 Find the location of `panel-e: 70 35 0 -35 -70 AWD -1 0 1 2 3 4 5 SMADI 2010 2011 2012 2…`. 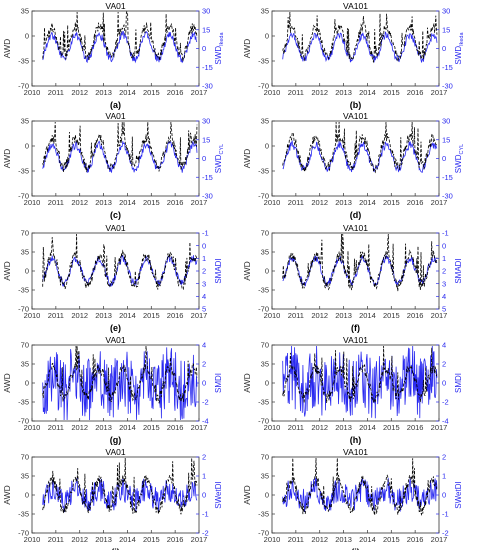

panel-e: 70 35 0 -35 -70 AWD -1 0 1 2 3 4 5 SMADI 2010 2011 2012 2… is located at coordinates (112, 278).